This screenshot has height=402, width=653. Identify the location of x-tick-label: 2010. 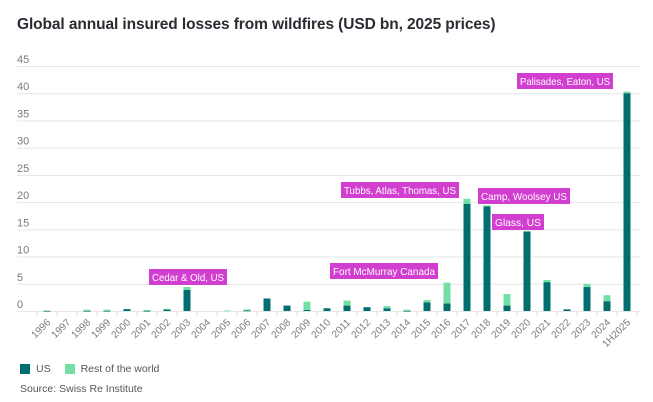
(322, 329).